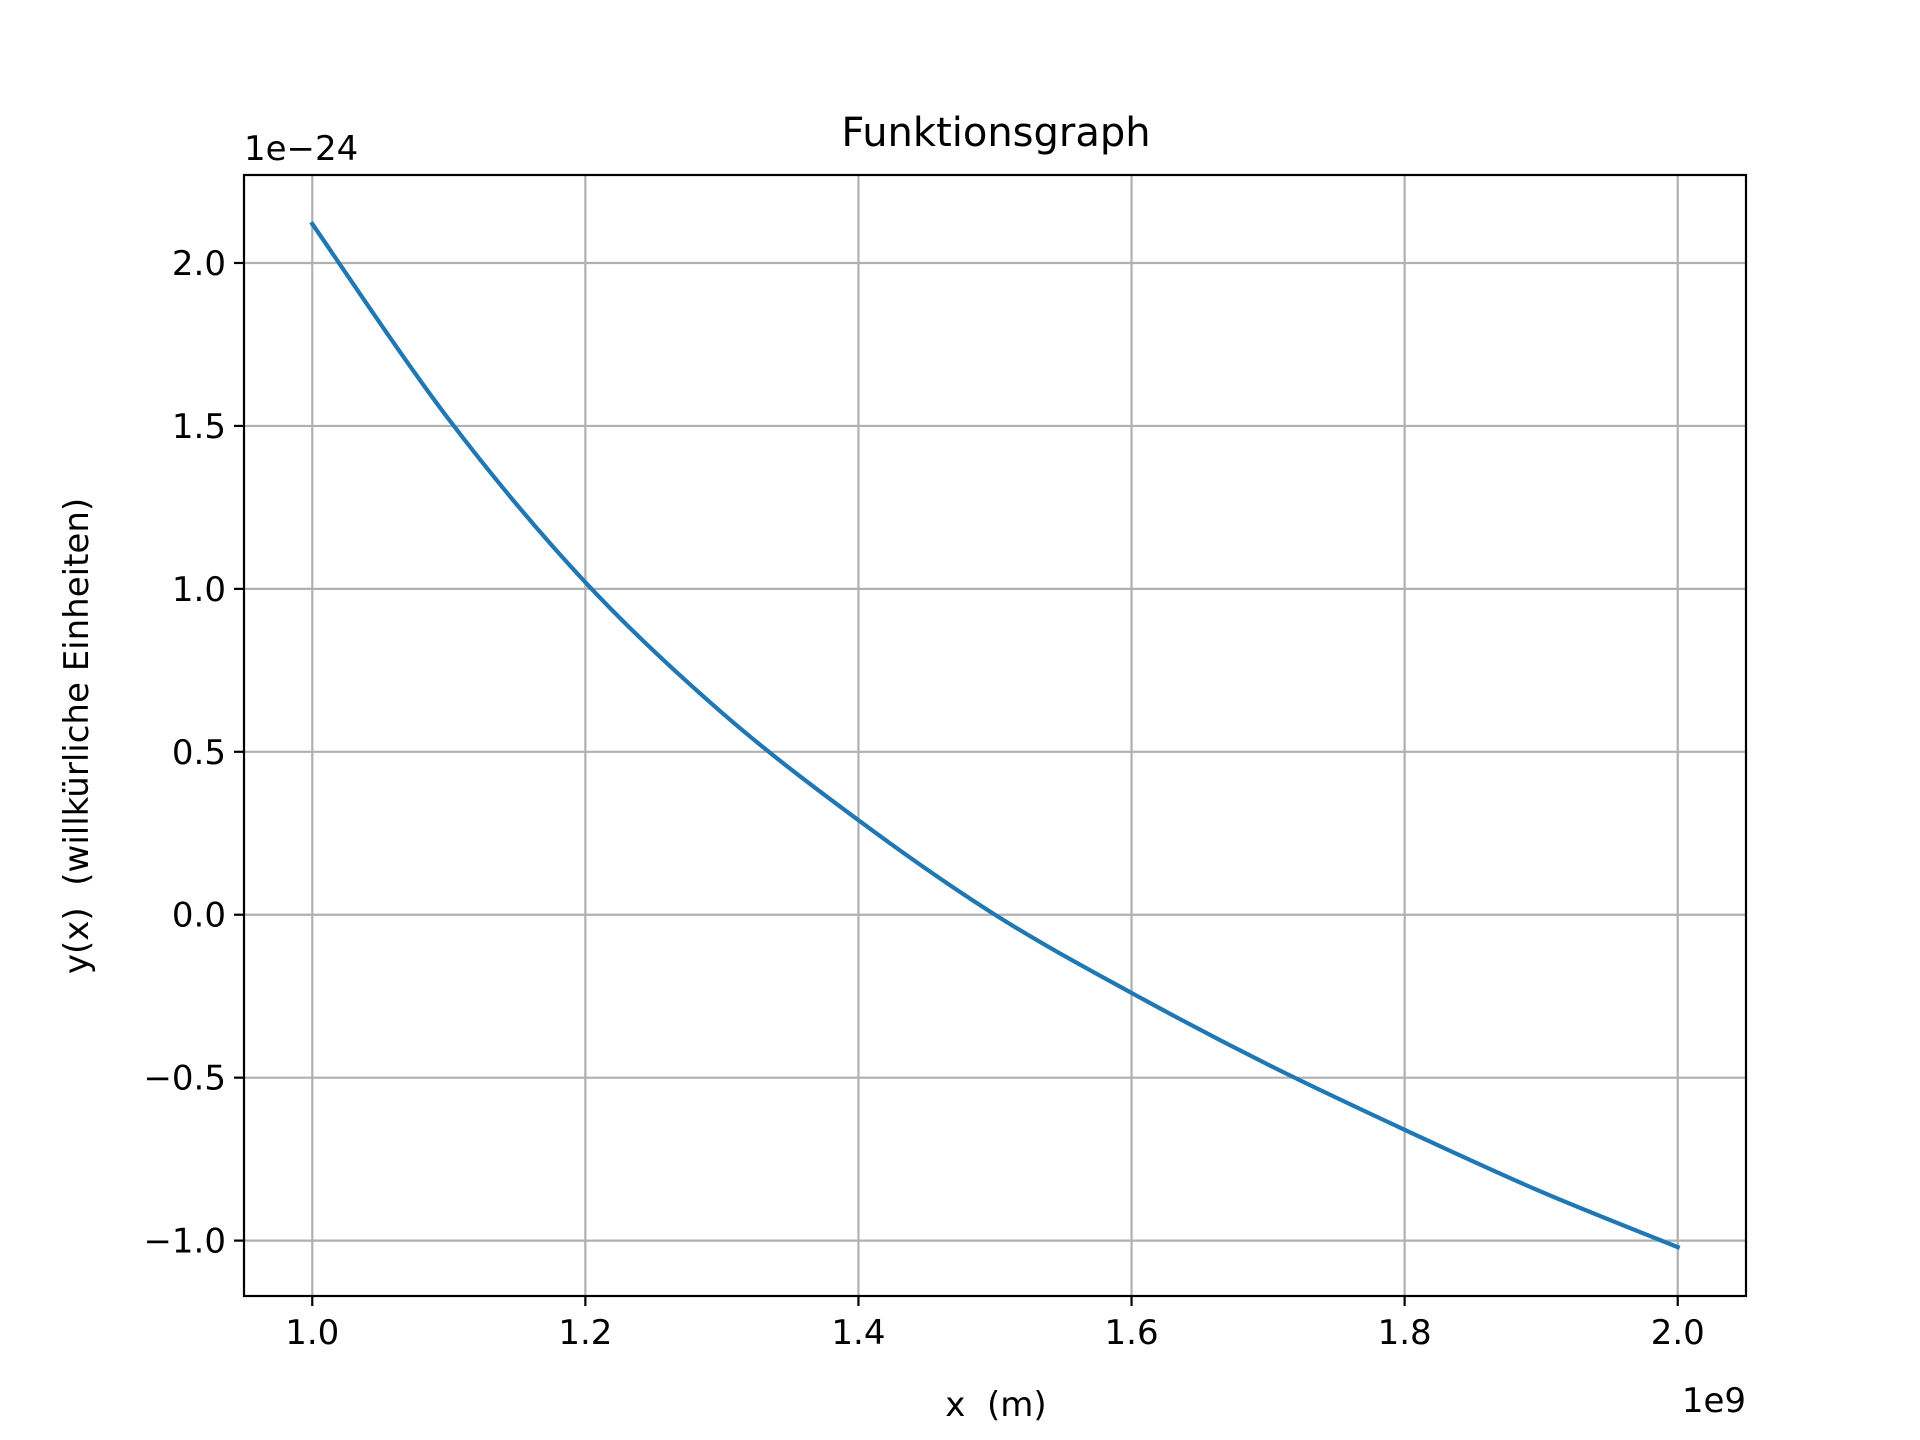 This screenshot has height=1440, width=1920. Describe the element at coordinates (1678, 1333) in the screenshot. I see `x-tick-label: 2.0` at that location.